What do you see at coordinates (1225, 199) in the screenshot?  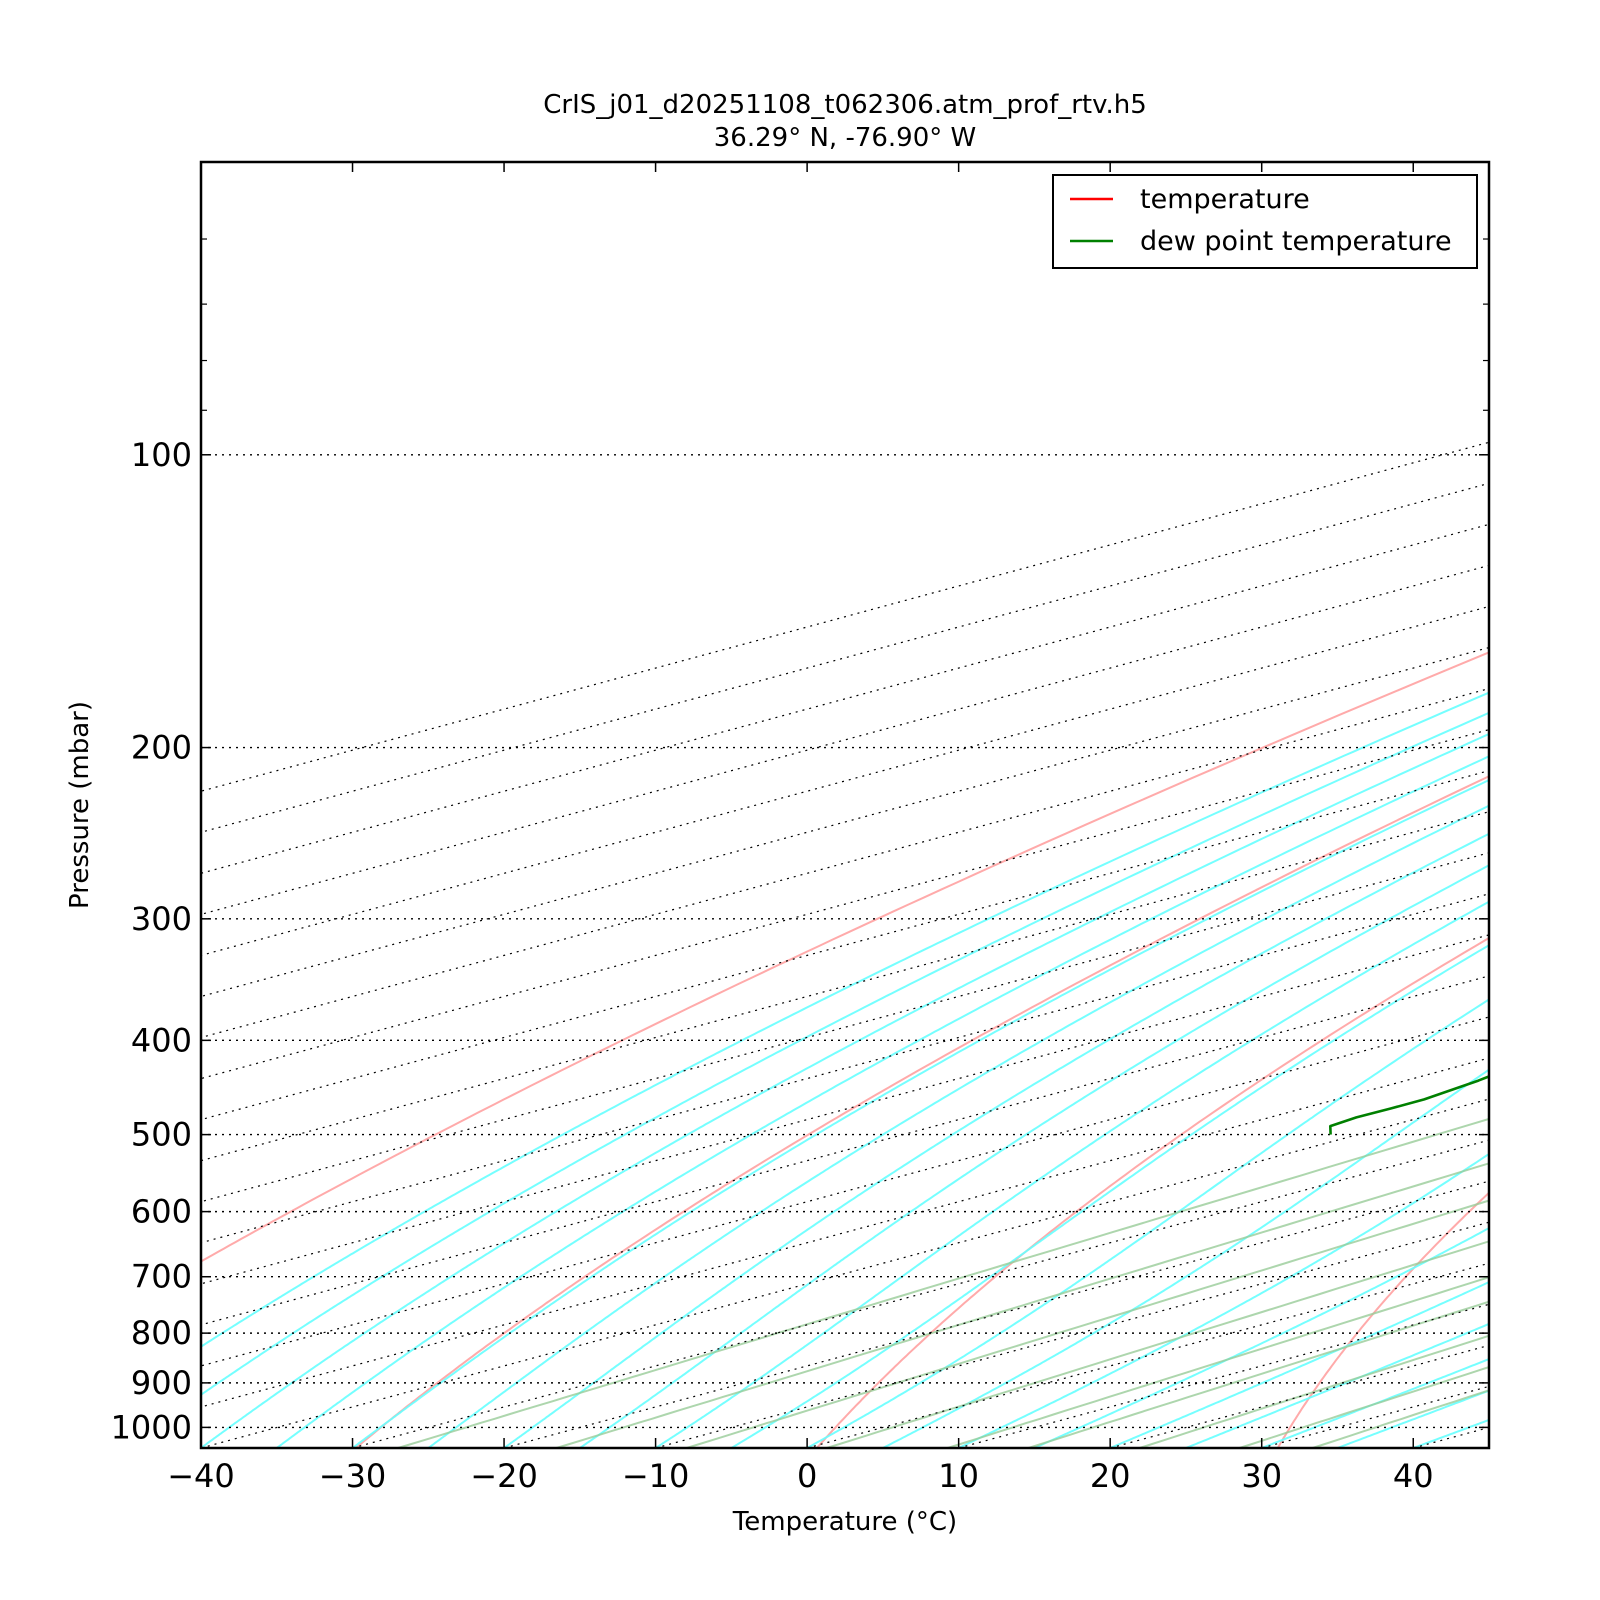 I see `legend-label-temperature: temperature` at bounding box center [1225, 199].